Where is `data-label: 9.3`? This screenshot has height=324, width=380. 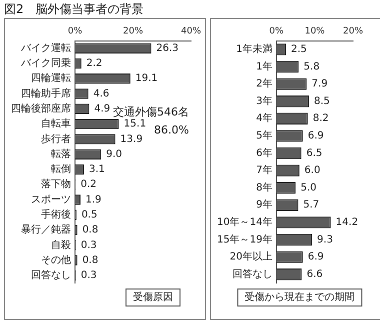
data-label: 9.3 is located at coordinates (325, 240).